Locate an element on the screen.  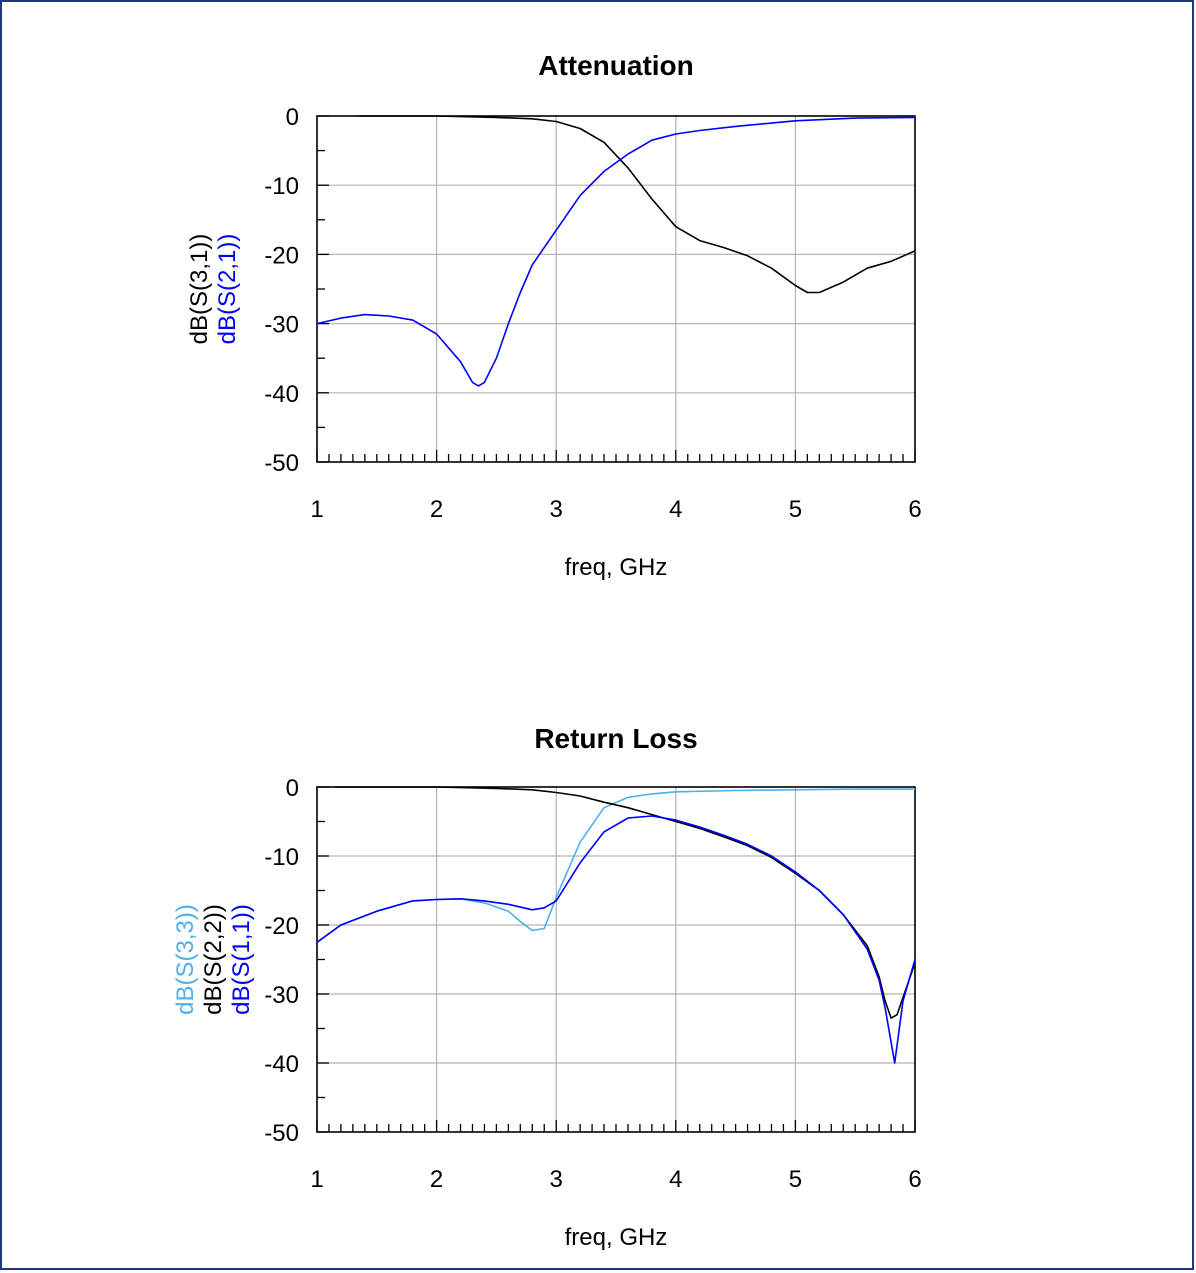
chart-title: Attenuation is located at coordinates (616, 65).